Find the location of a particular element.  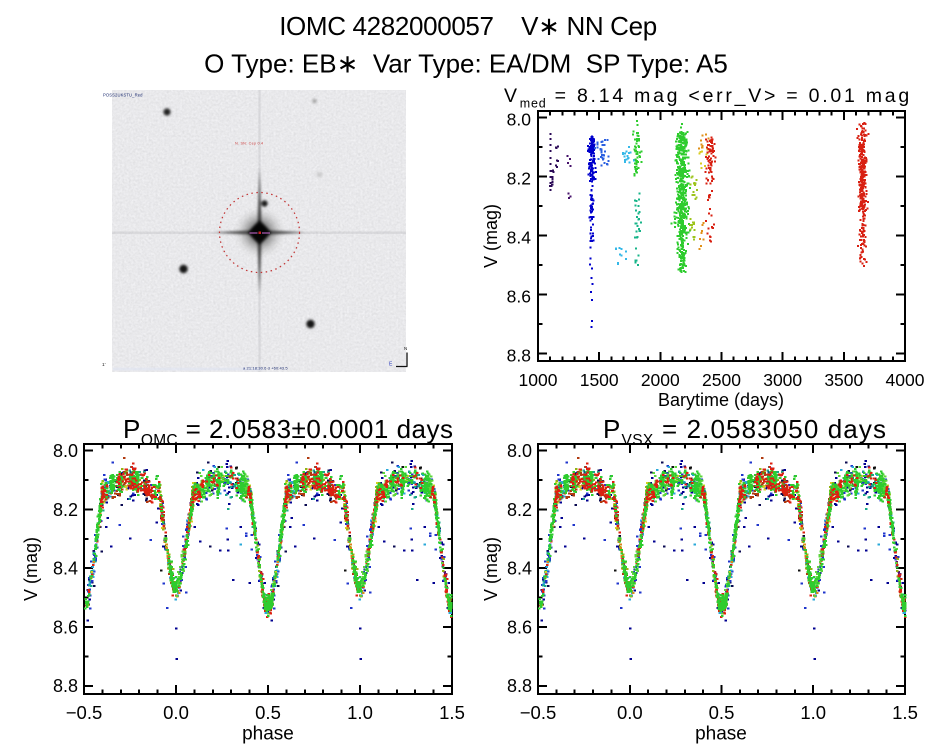

svg-text: IOMC 4282000057 V∗ NN Cep is located at coordinates (468, 26).